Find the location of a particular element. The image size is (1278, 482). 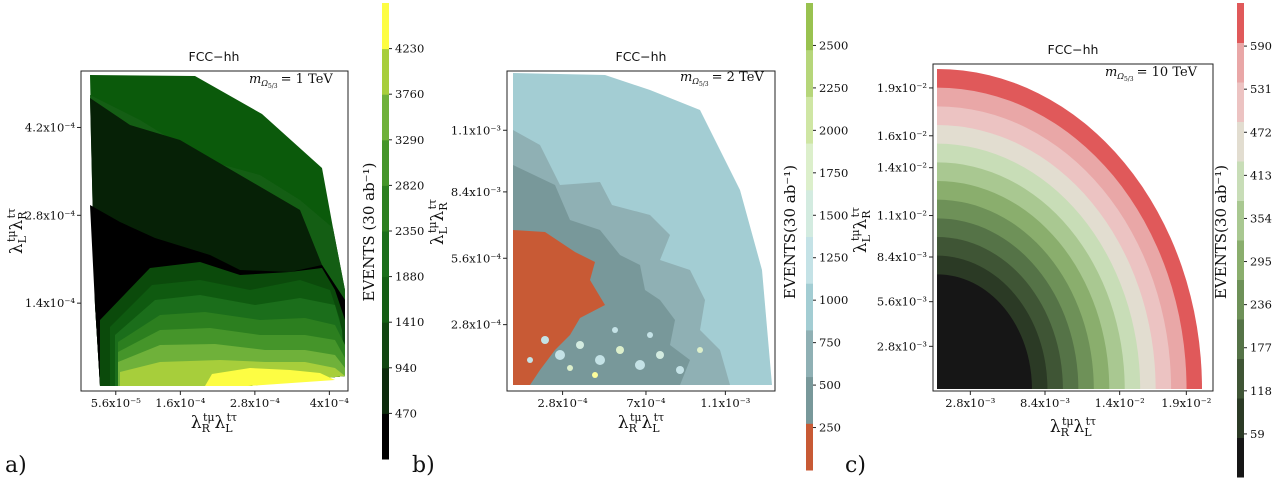

panel-c-colorbar-tick-label-6: 413 is located at coordinates (1261, 175).